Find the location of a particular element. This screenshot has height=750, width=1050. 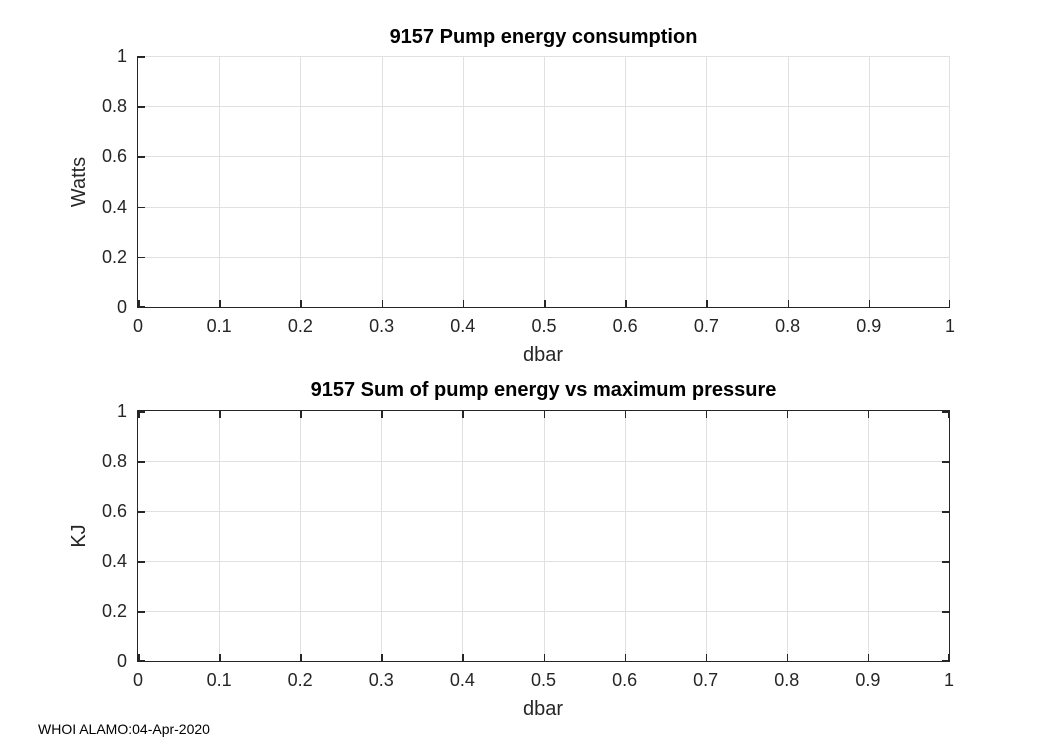

x-tick-label: 0 is located at coordinates (138, 326).